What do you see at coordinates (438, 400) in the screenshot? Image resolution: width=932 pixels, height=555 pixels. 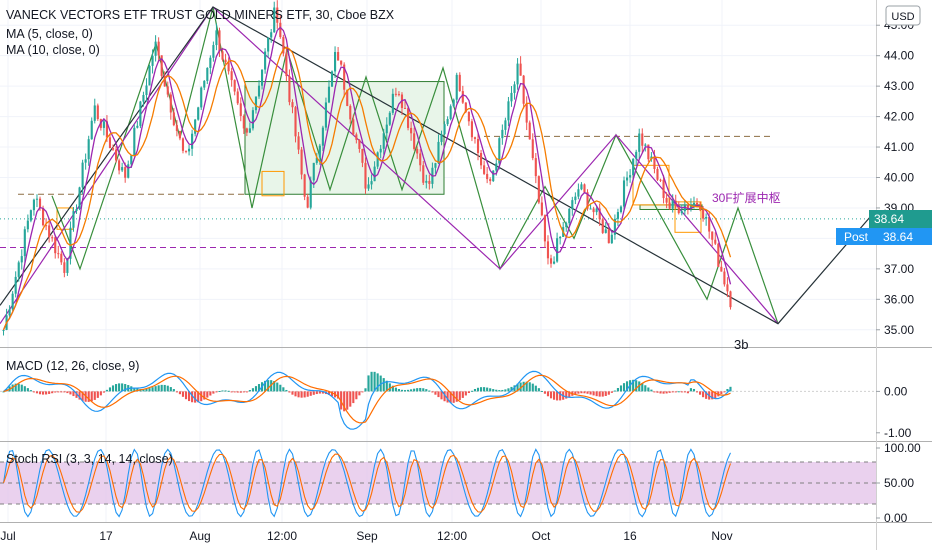 I see `macd-panel` at bounding box center [438, 400].